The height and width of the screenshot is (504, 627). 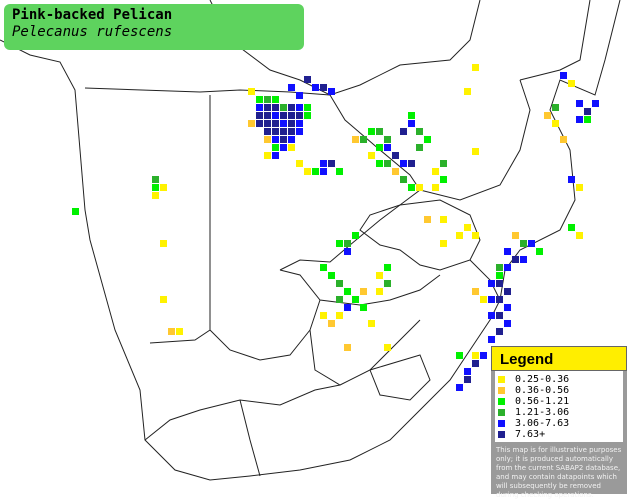 What do you see at coordinates (560, 434) in the screenshot?
I see `legend-item: 7.63+` at bounding box center [560, 434].